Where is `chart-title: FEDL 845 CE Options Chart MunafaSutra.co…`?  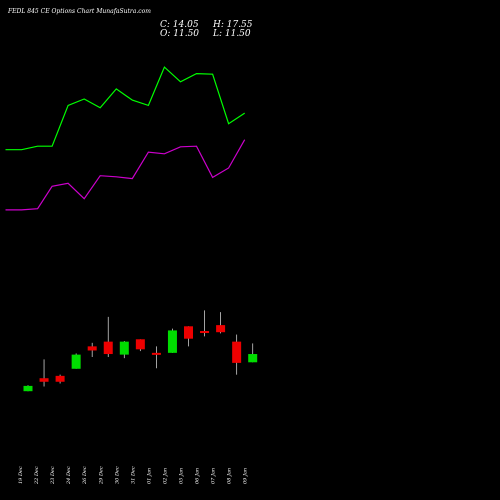 chart-title: FEDL 845 CE Options Chart MunafaSutra.co… is located at coordinates (79, 11).